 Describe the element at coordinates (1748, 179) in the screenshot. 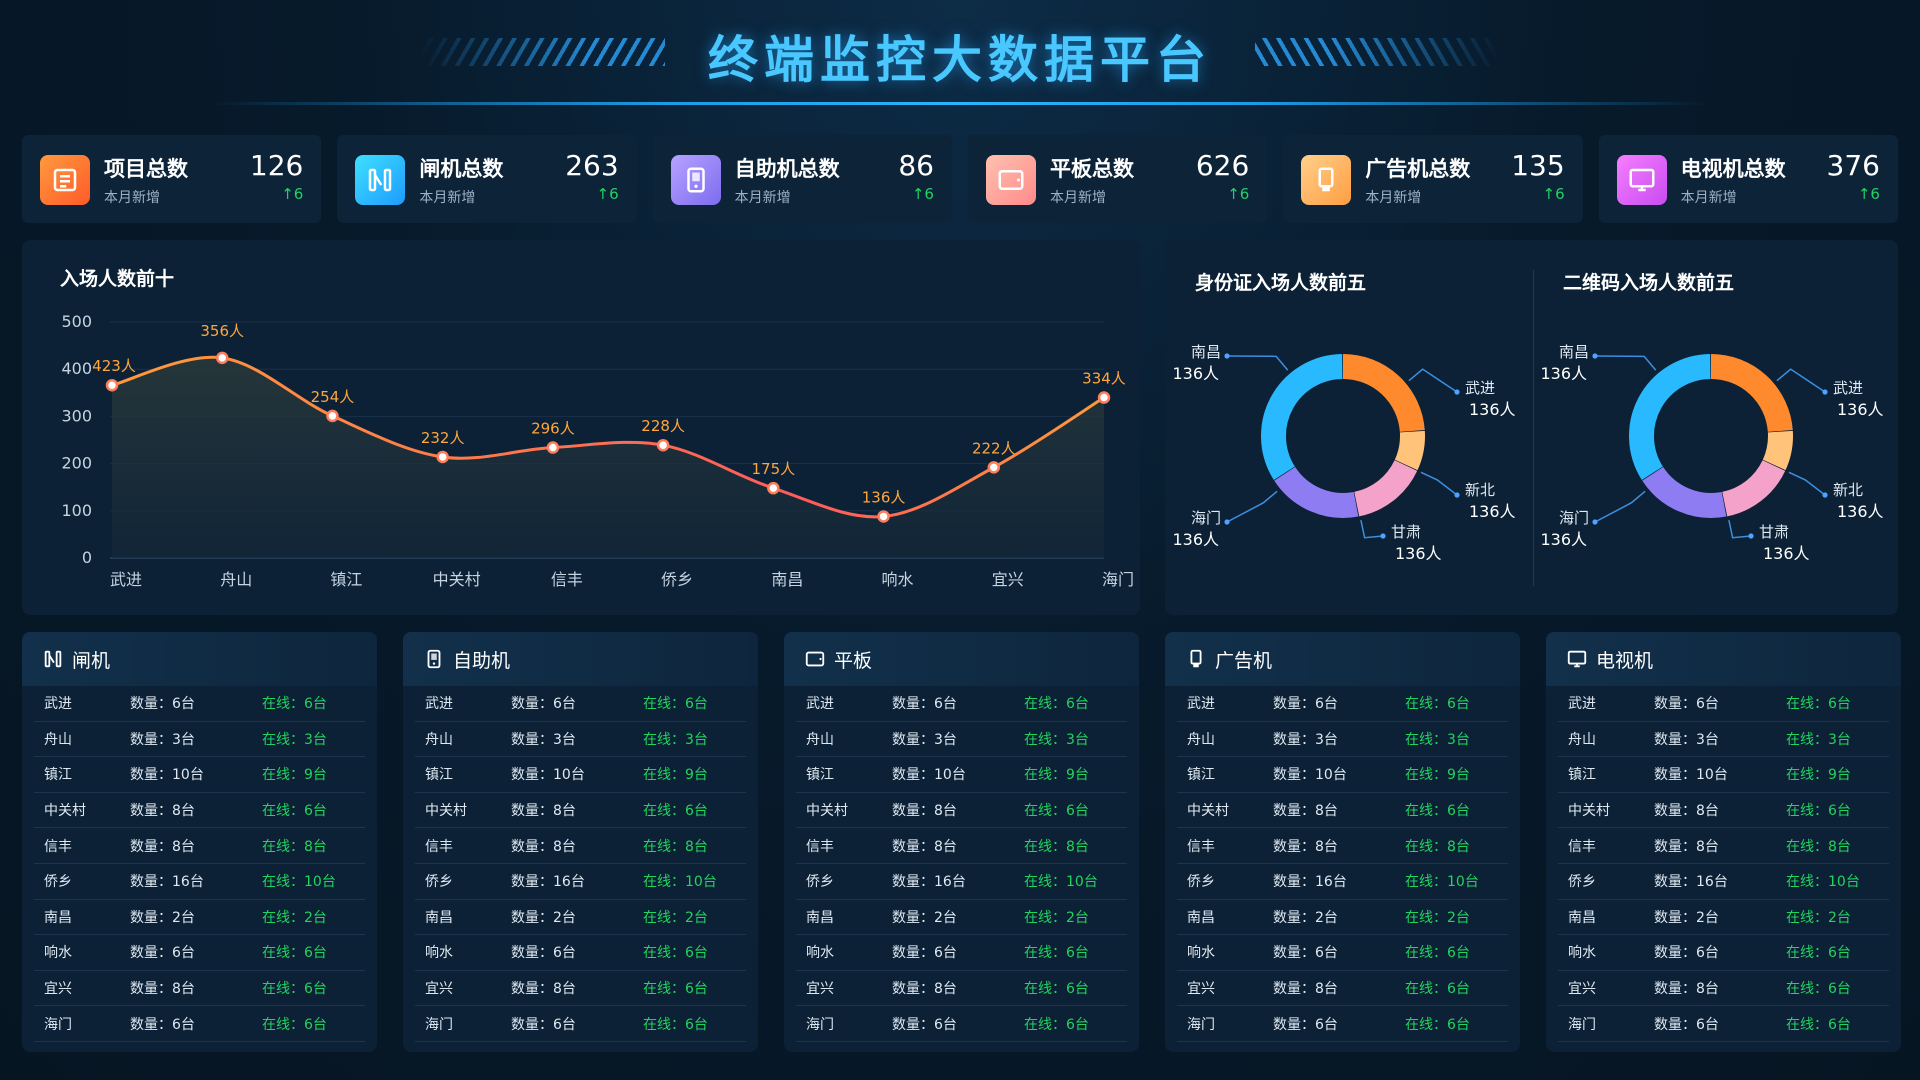

I see `stat-card: 电视机总数 本月新增 376 ↑6` at that location.